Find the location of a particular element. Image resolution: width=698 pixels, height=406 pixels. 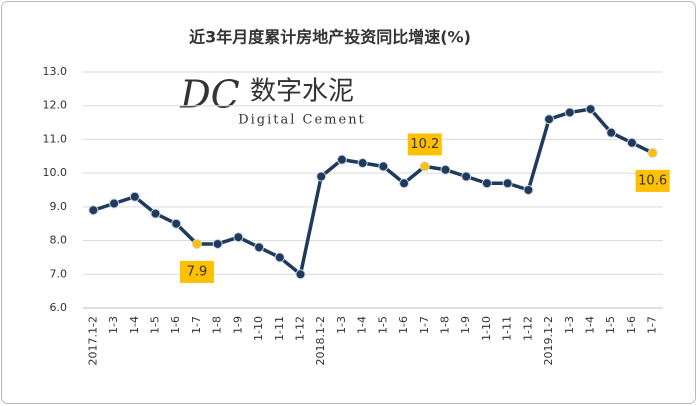

data-label-text: 10.2 is located at coordinates (424, 144).